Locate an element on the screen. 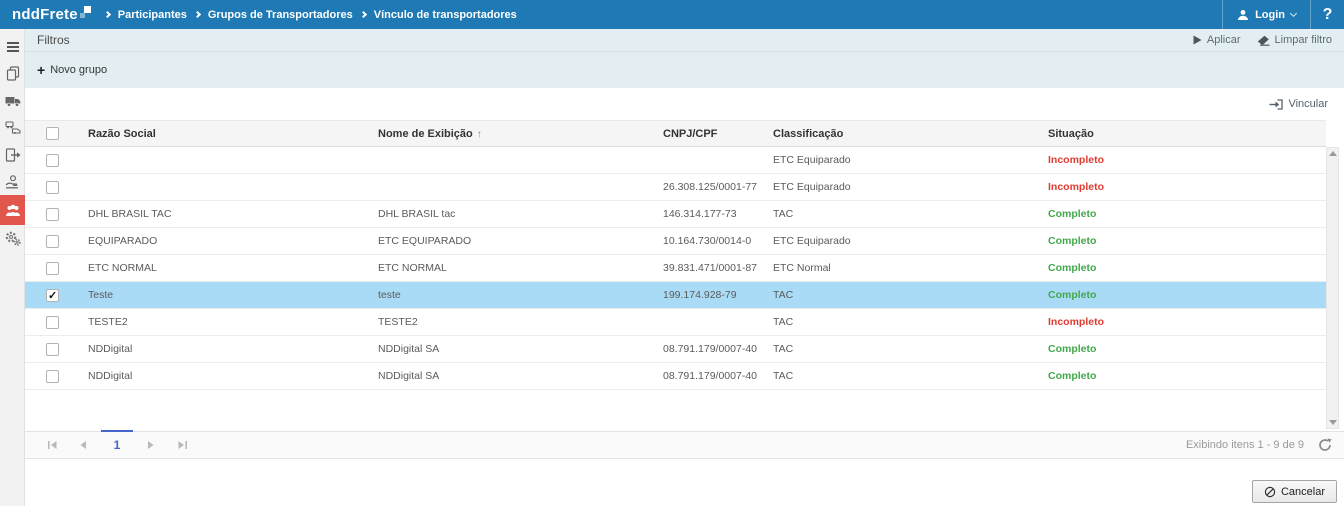 This screenshot has height=506, width=1344. cell-situacao: Incompleto is located at coordinates (1183, 322).